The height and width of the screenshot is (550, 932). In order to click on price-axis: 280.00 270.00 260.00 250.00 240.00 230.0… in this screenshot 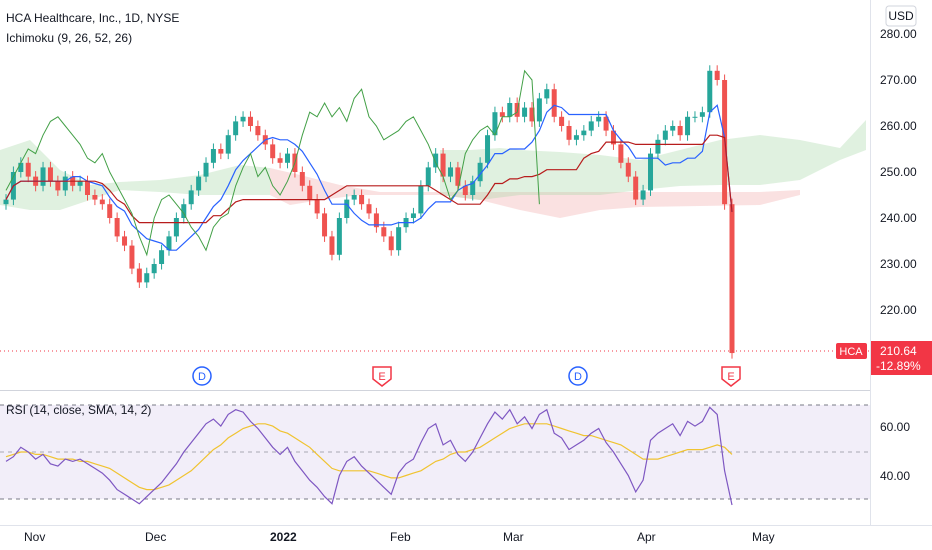, I will do `click(898, 172)`.